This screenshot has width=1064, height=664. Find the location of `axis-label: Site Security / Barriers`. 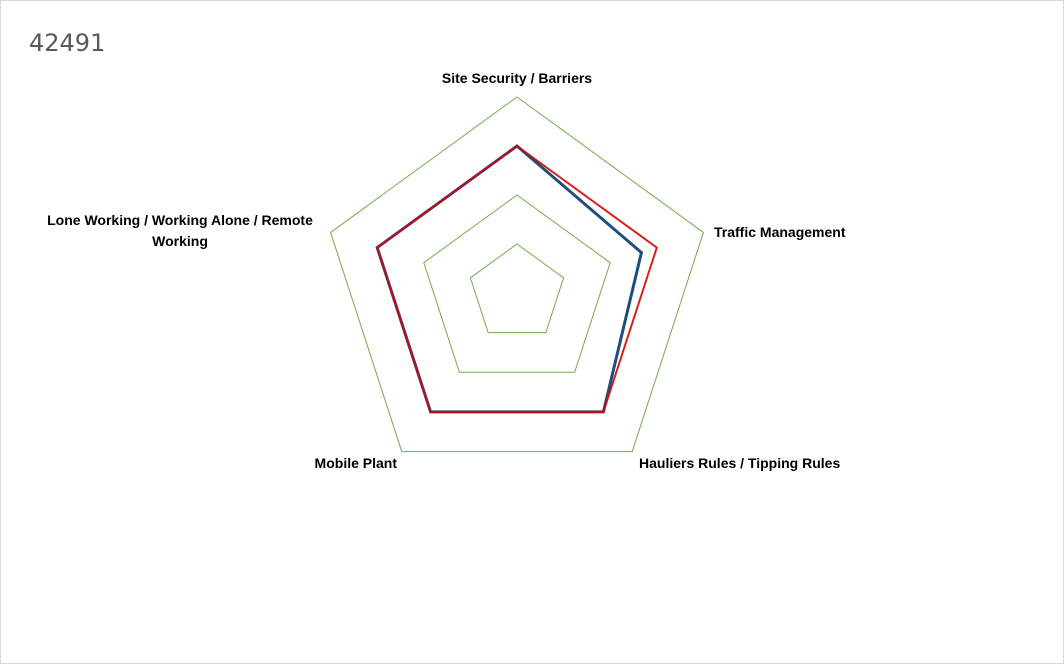

axis-label: Site Security / Barriers is located at coordinates (517, 78).